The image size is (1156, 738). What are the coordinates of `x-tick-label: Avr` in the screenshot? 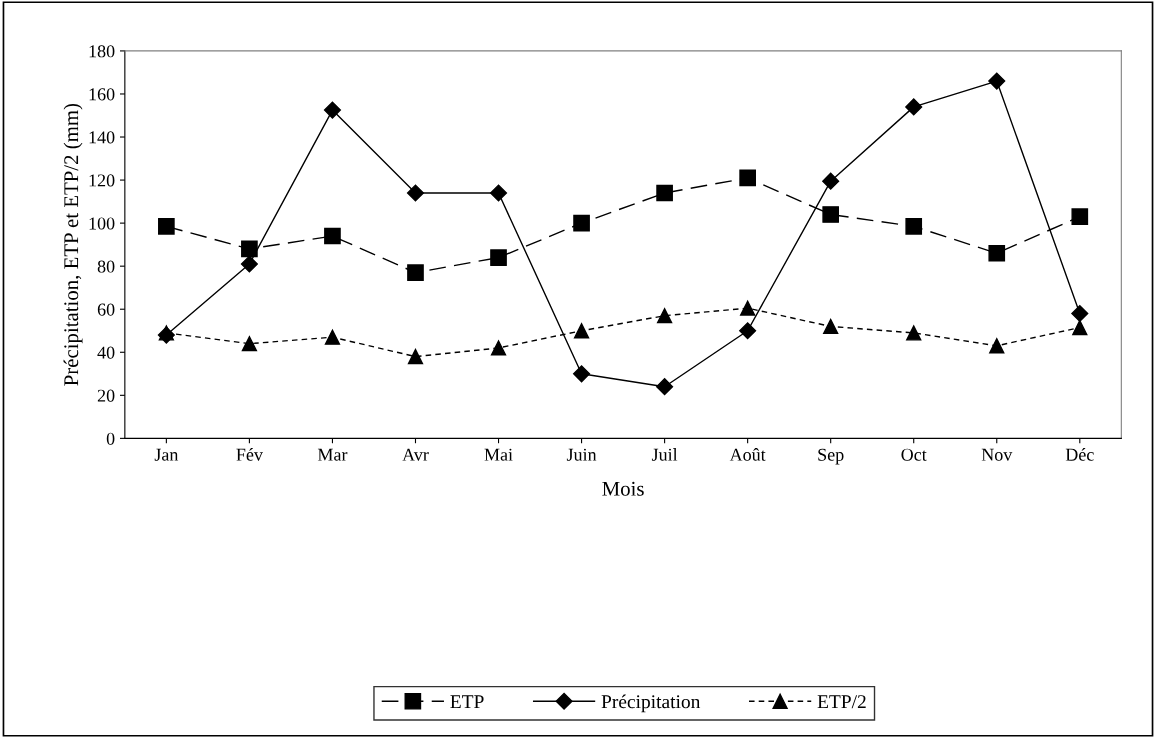 It's located at (415, 454).